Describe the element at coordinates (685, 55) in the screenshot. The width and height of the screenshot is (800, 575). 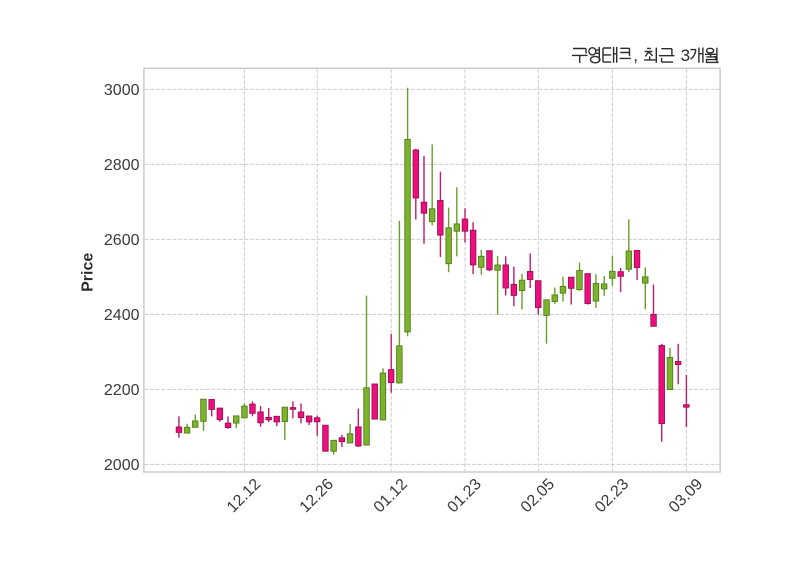
I see `svg-text: 3` at that location.